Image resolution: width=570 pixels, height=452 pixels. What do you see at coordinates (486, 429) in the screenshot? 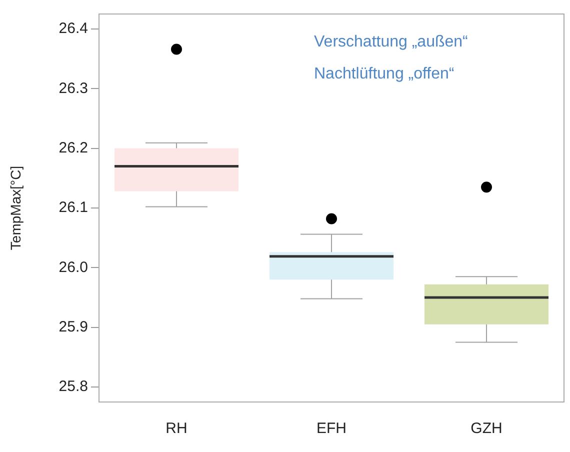
I see `x-tick-label: GZH` at bounding box center [486, 429].